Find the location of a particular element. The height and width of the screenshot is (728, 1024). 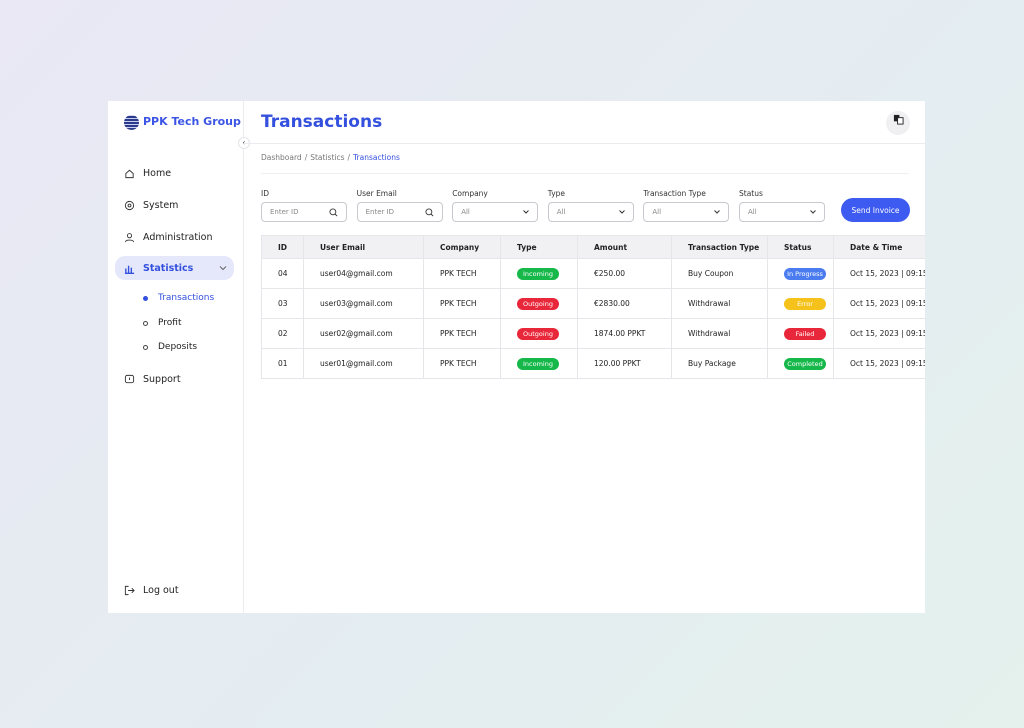

header-divider is located at coordinates (584, 143).